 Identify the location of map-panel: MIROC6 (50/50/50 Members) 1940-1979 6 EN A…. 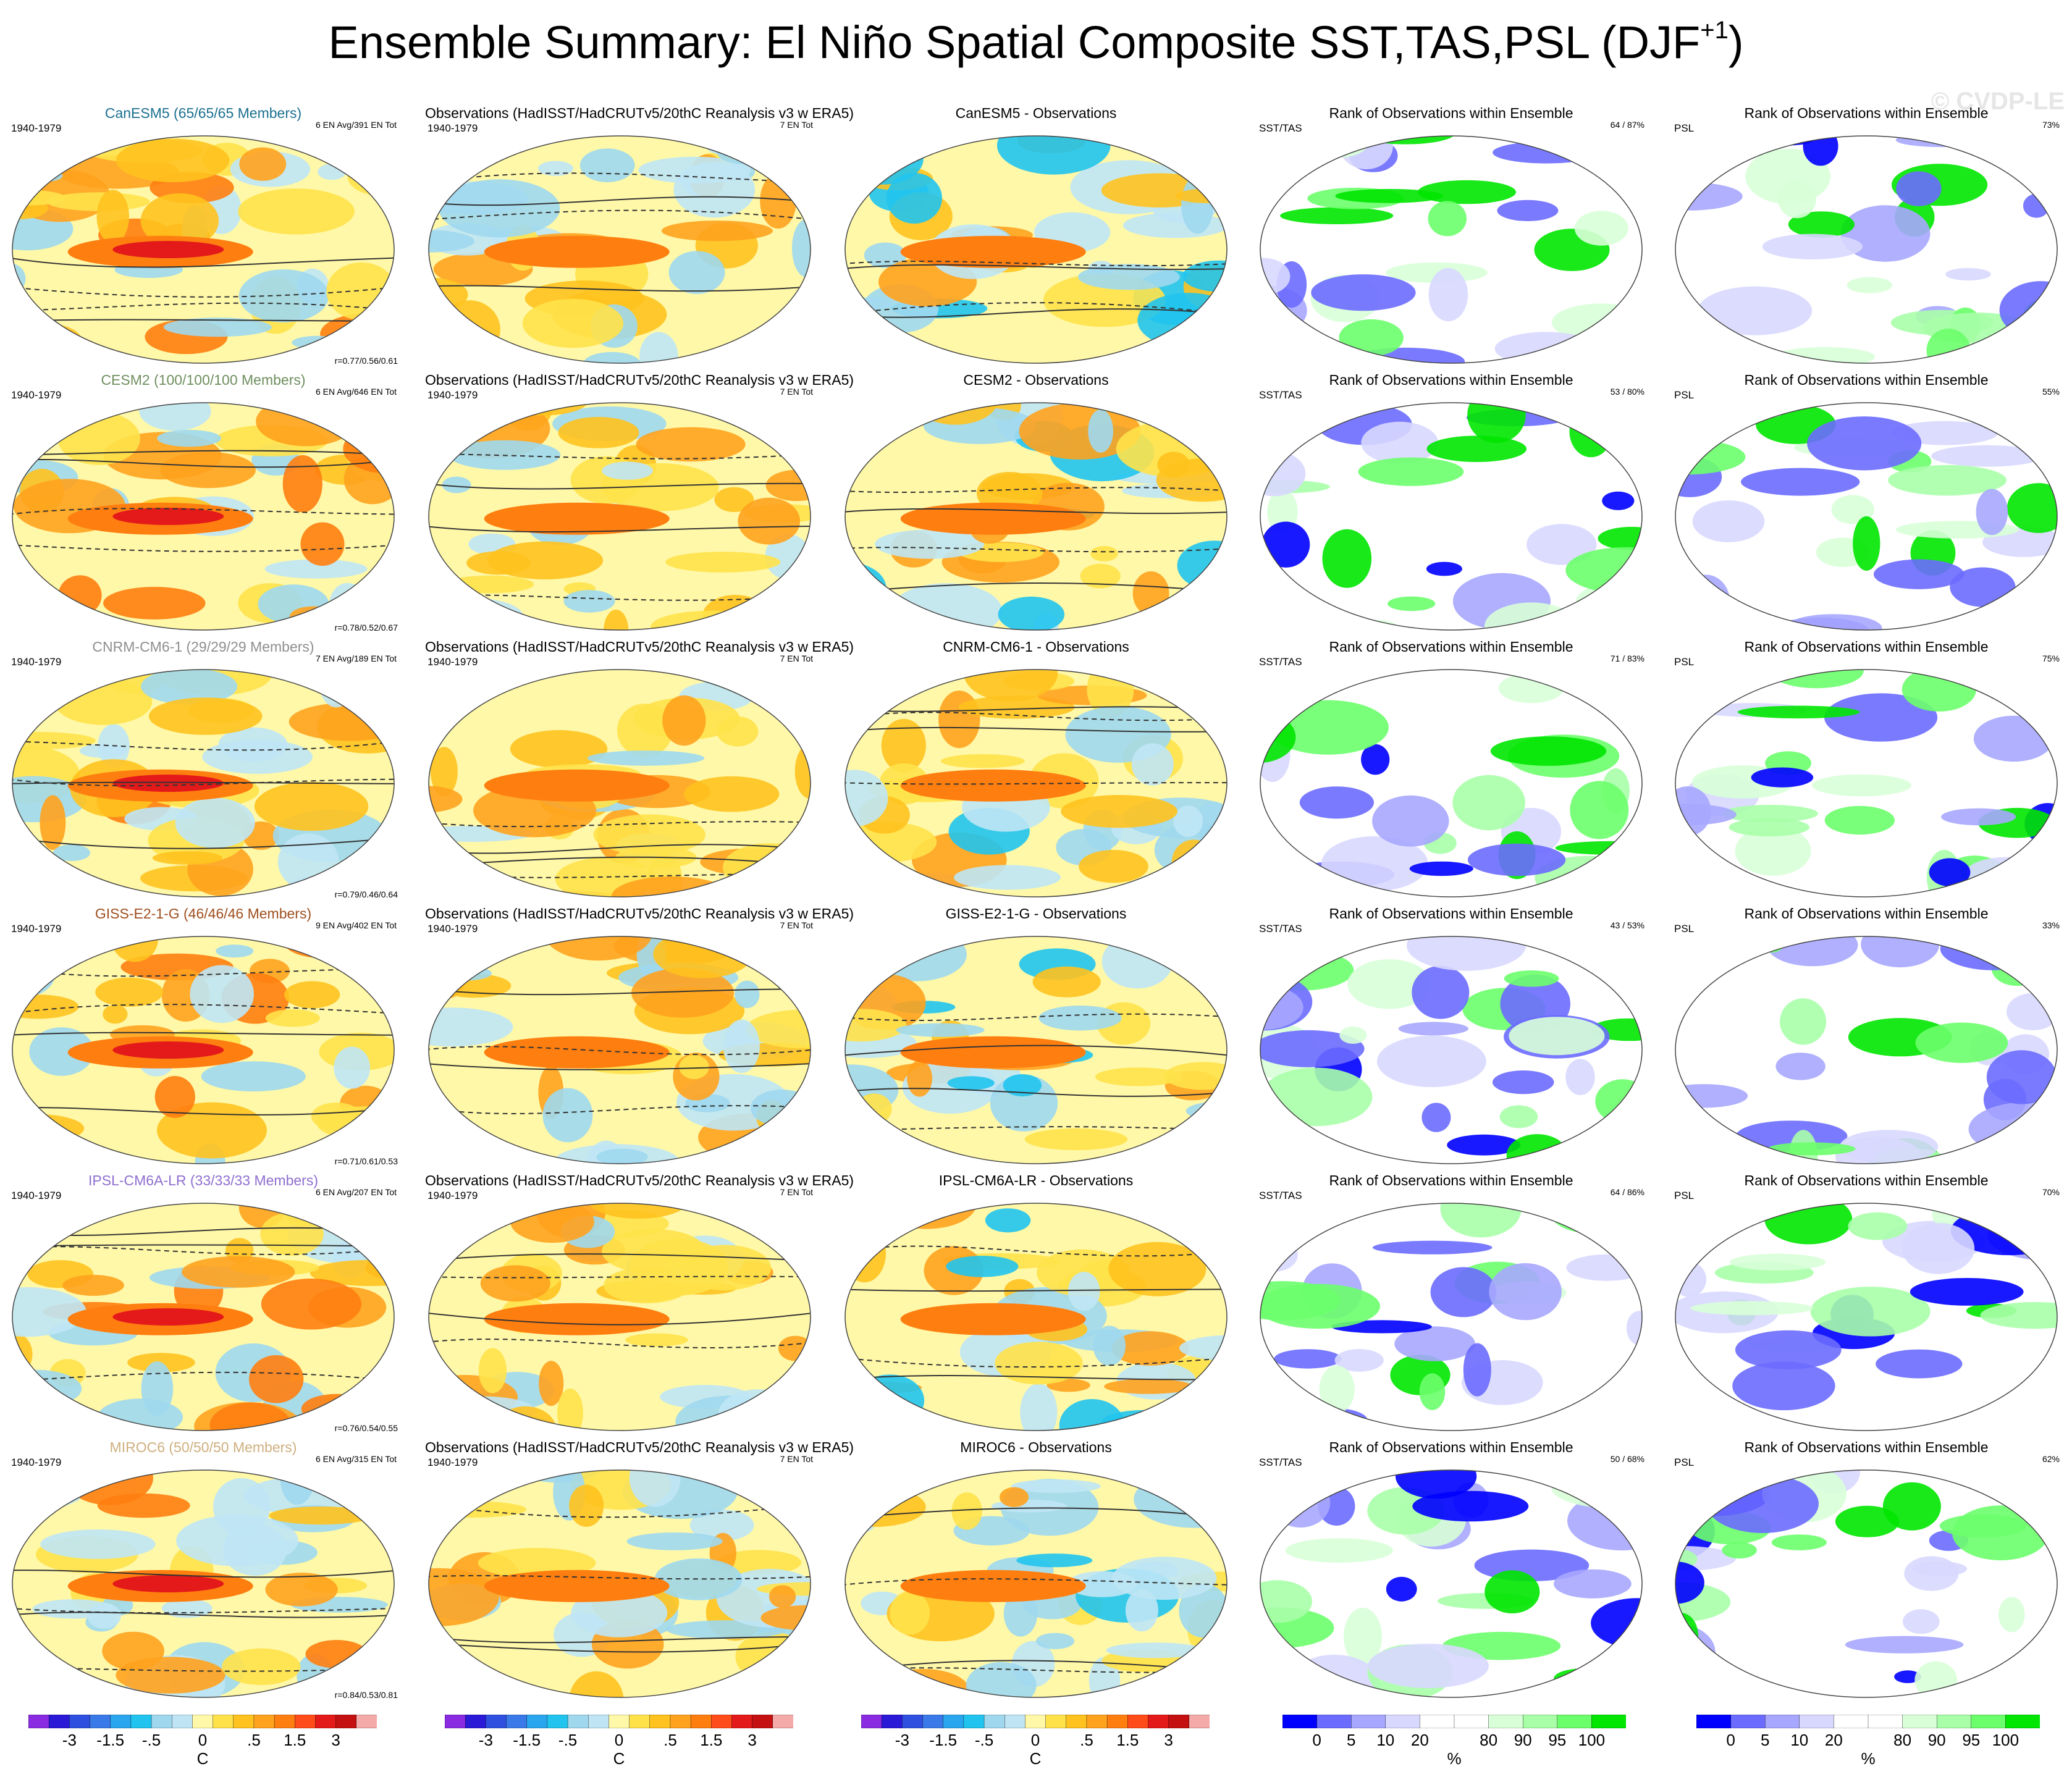
(203, 1571).